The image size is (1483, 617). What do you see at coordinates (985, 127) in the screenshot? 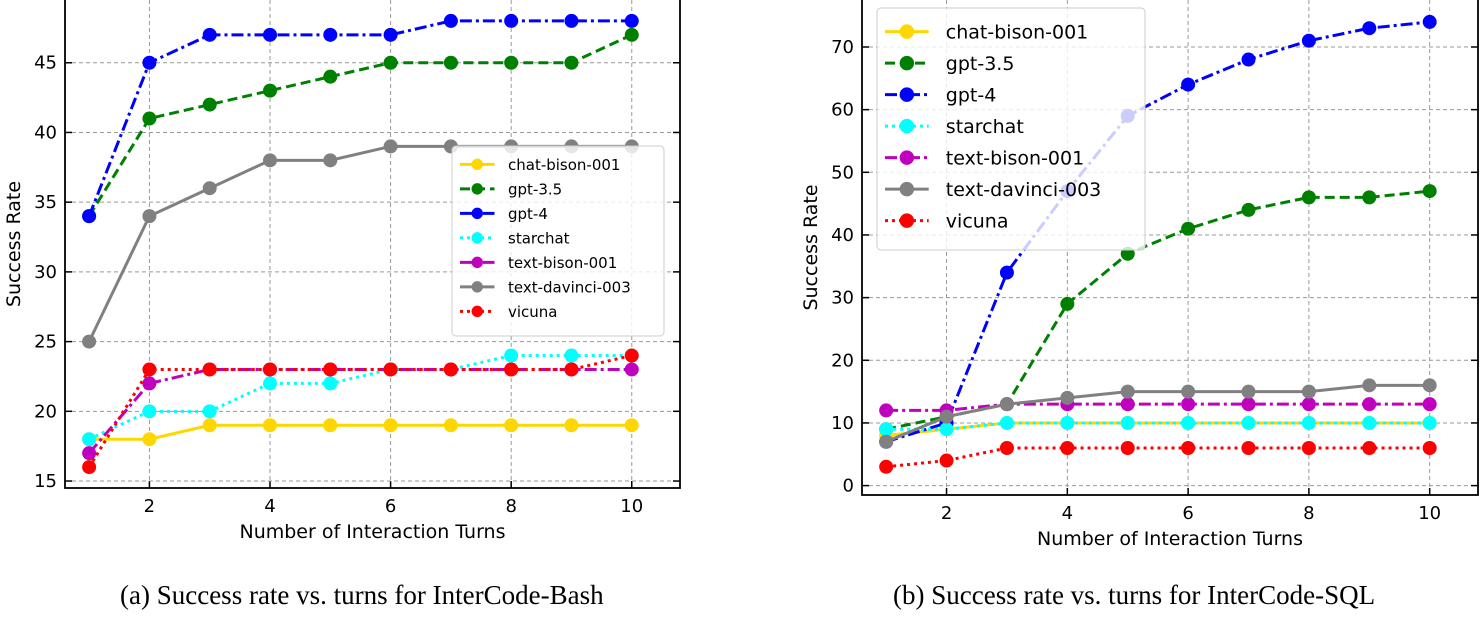
I see `legend-label: starchat` at bounding box center [985, 127].